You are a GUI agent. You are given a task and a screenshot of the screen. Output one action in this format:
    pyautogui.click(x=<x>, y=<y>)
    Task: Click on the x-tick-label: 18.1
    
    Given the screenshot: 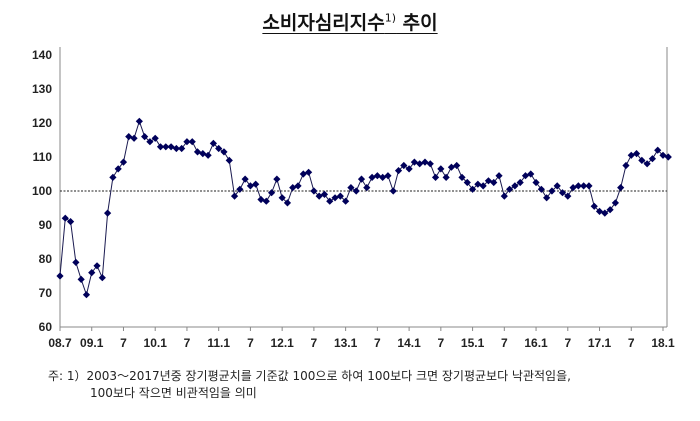 What is the action you would take?
    pyautogui.click(x=663, y=343)
    